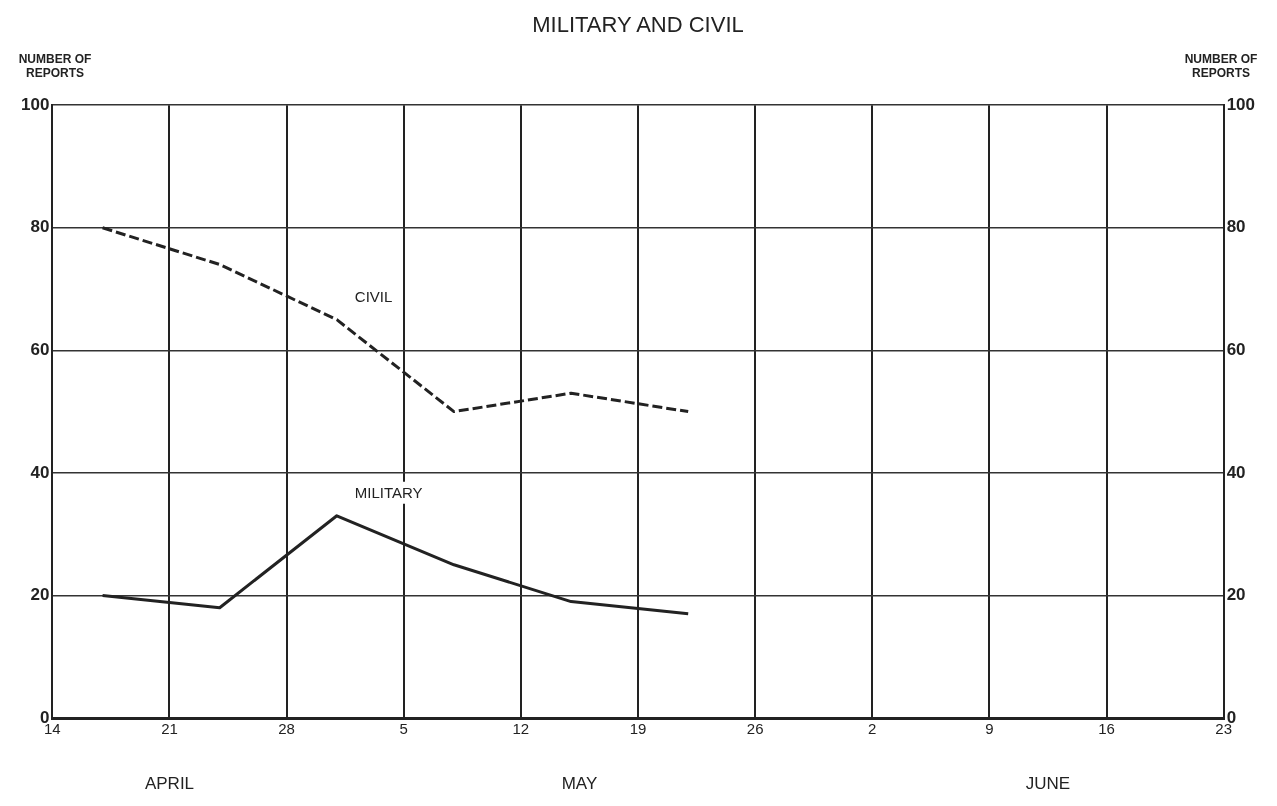 The image size is (1277, 806). Describe the element at coordinates (1241, 104) in the screenshot. I see `y2-tick-label: 100` at that location.